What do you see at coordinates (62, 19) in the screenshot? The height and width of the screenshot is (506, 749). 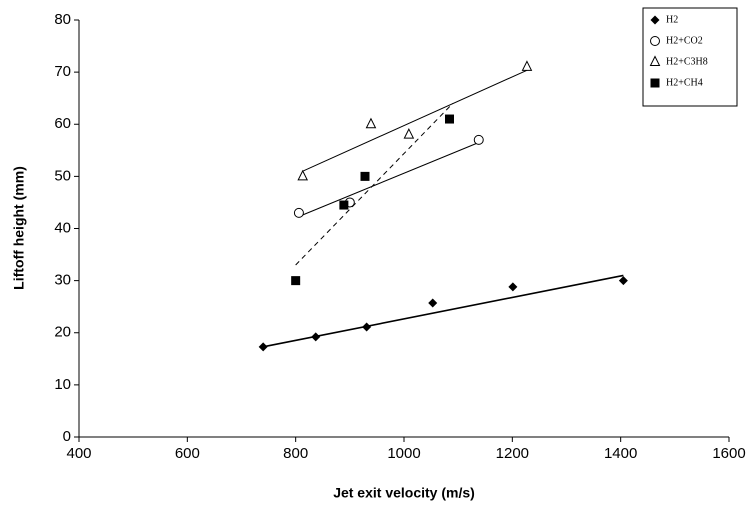 I see `y-tick-label: 80` at bounding box center [62, 19].